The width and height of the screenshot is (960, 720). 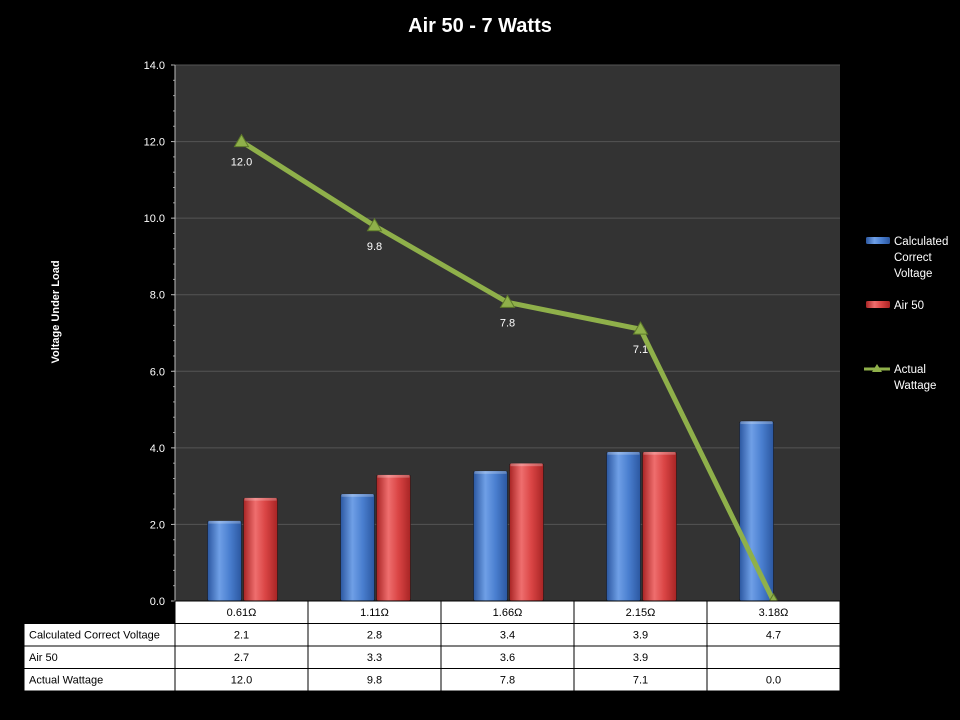 I want to click on x-category-label: 1.66Ω, so click(x=508, y=613).